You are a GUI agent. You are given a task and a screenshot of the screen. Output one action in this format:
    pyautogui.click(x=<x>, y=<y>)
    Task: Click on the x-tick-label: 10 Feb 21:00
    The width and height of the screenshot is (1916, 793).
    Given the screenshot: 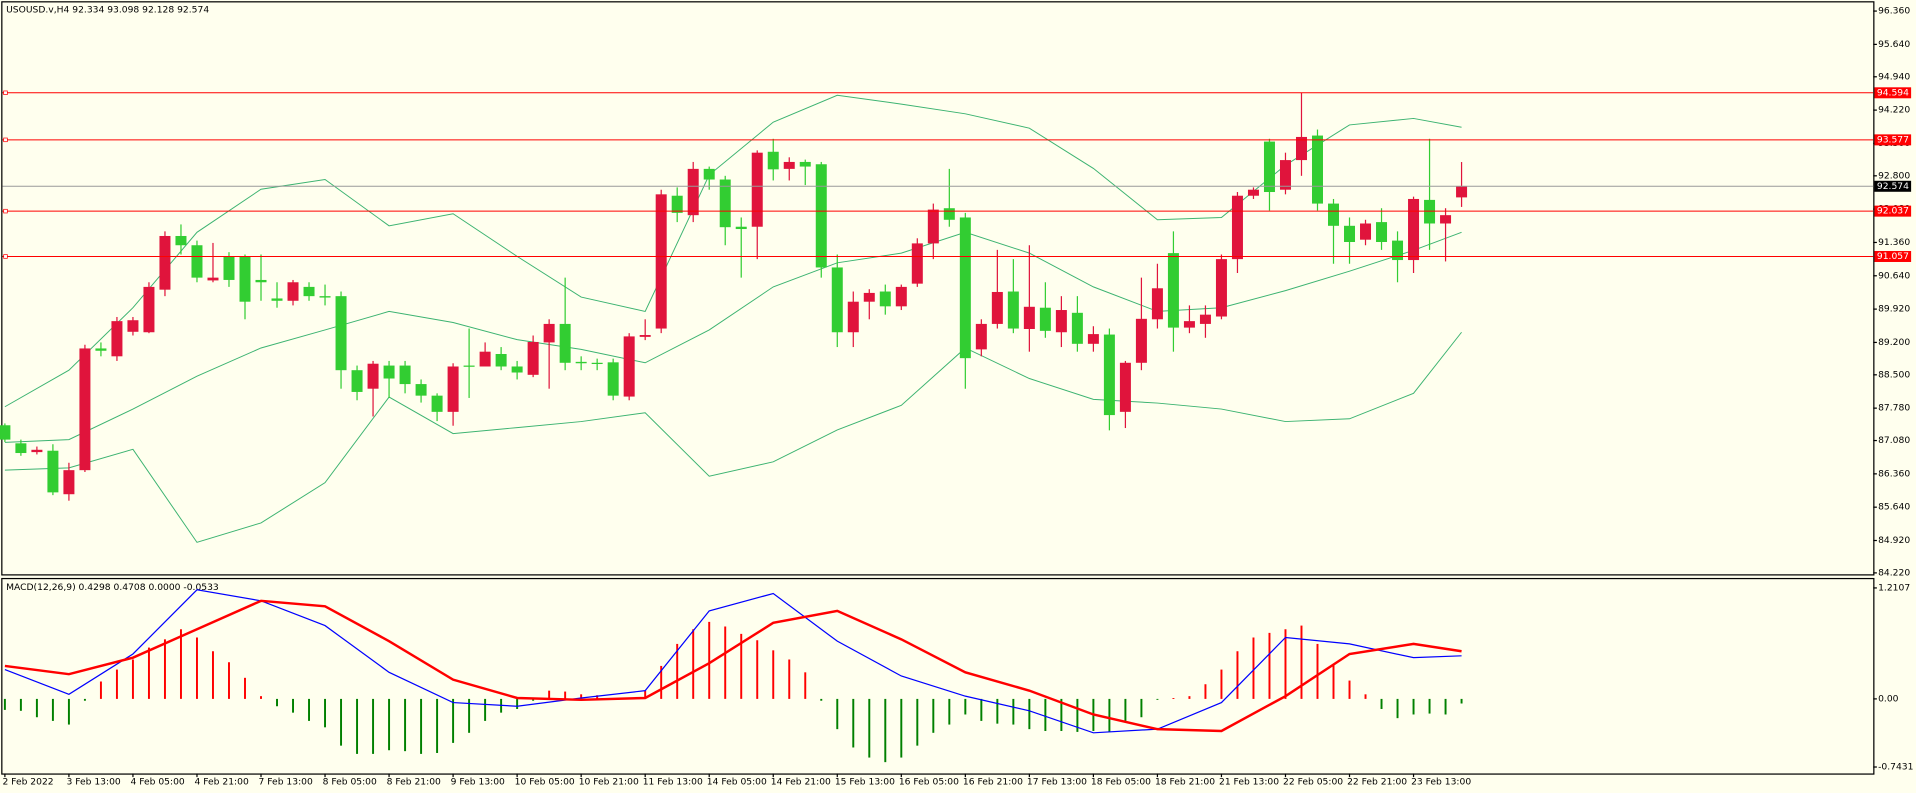 What is the action you would take?
    pyautogui.click(x=609, y=782)
    